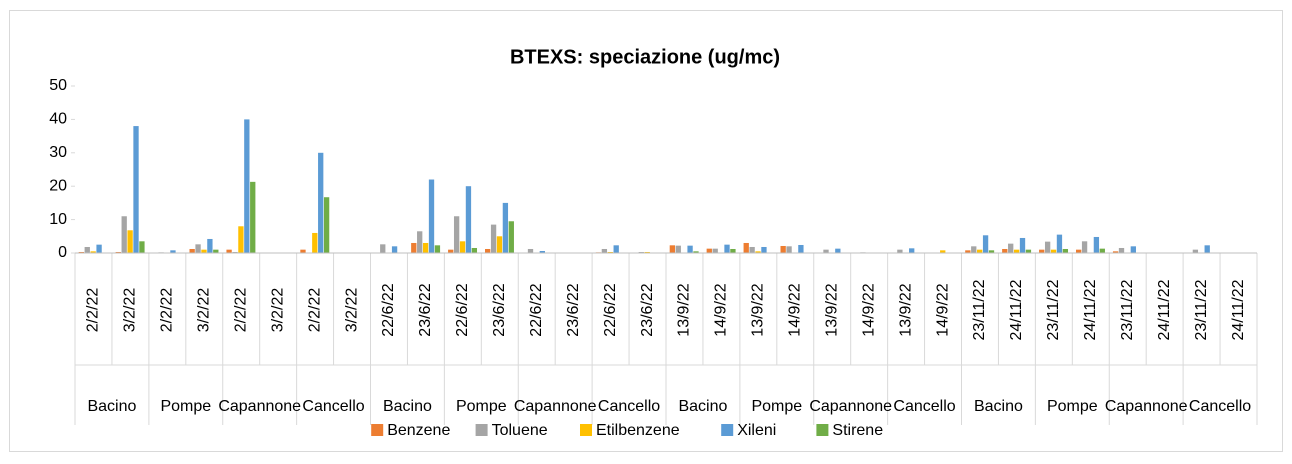  What do you see at coordinates (520, 430) in the screenshot?
I see `legend-label: Toluene` at bounding box center [520, 430].